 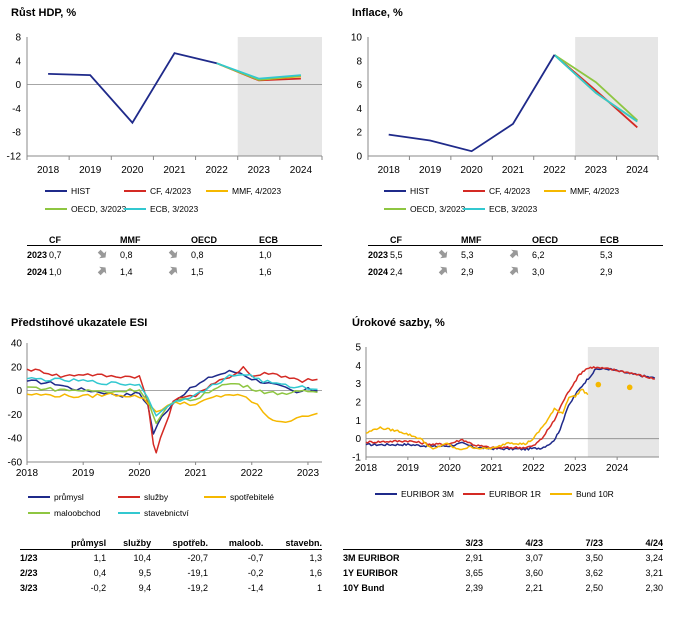 What do you see at coordinates (252, 497) in the screenshot?
I see `legend-label: spotřebitelé` at bounding box center [252, 497].